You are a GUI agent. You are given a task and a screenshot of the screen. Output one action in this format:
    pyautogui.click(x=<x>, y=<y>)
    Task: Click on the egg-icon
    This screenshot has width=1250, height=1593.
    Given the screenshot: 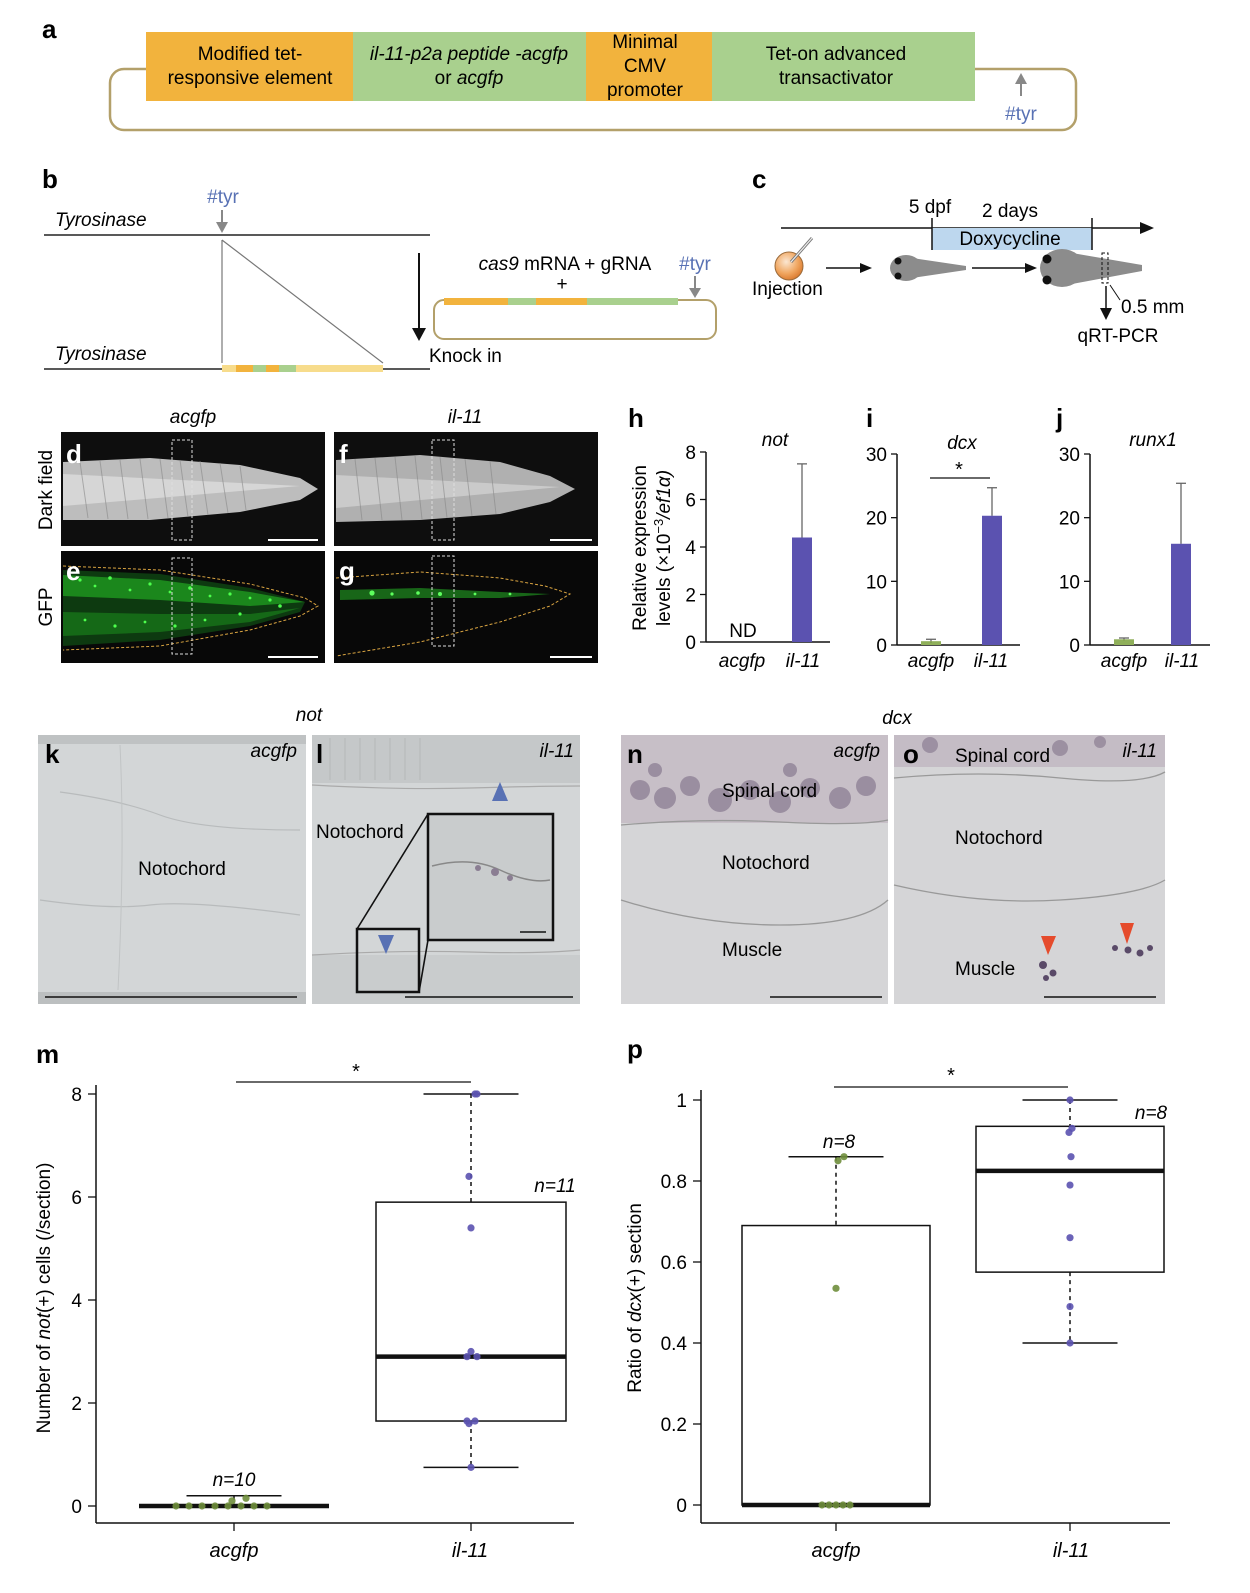 What is the action you would take?
    pyautogui.click(x=789, y=266)
    